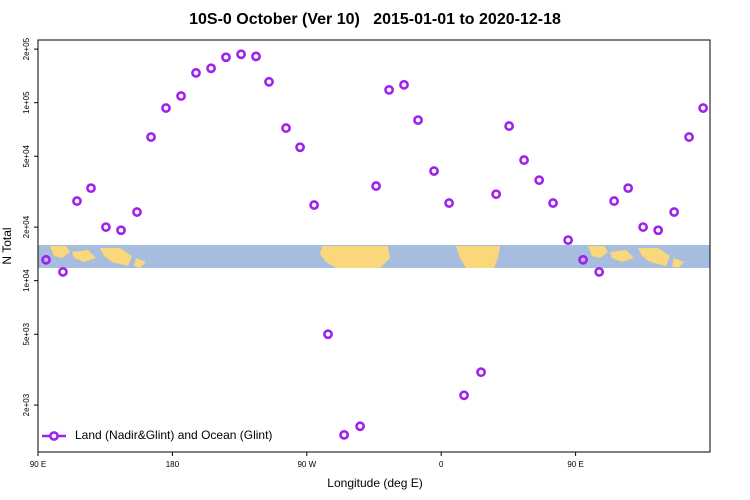 The height and width of the screenshot is (500, 750). What do you see at coordinates (173, 464) in the screenshot?
I see `x-tick-label: 180` at bounding box center [173, 464].